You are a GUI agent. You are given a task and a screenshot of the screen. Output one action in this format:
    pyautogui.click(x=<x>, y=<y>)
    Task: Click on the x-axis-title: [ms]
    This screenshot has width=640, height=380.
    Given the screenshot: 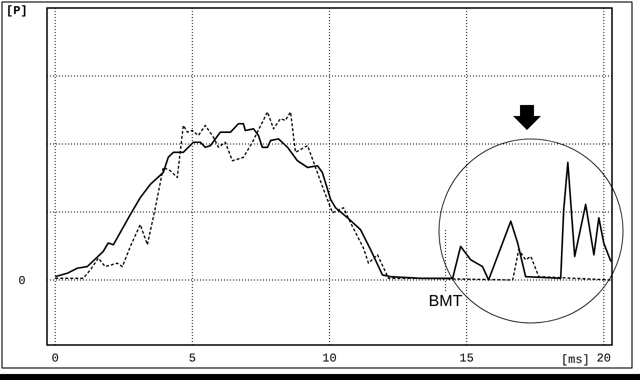 What is the action you would take?
    pyautogui.click(x=575, y=360)
    